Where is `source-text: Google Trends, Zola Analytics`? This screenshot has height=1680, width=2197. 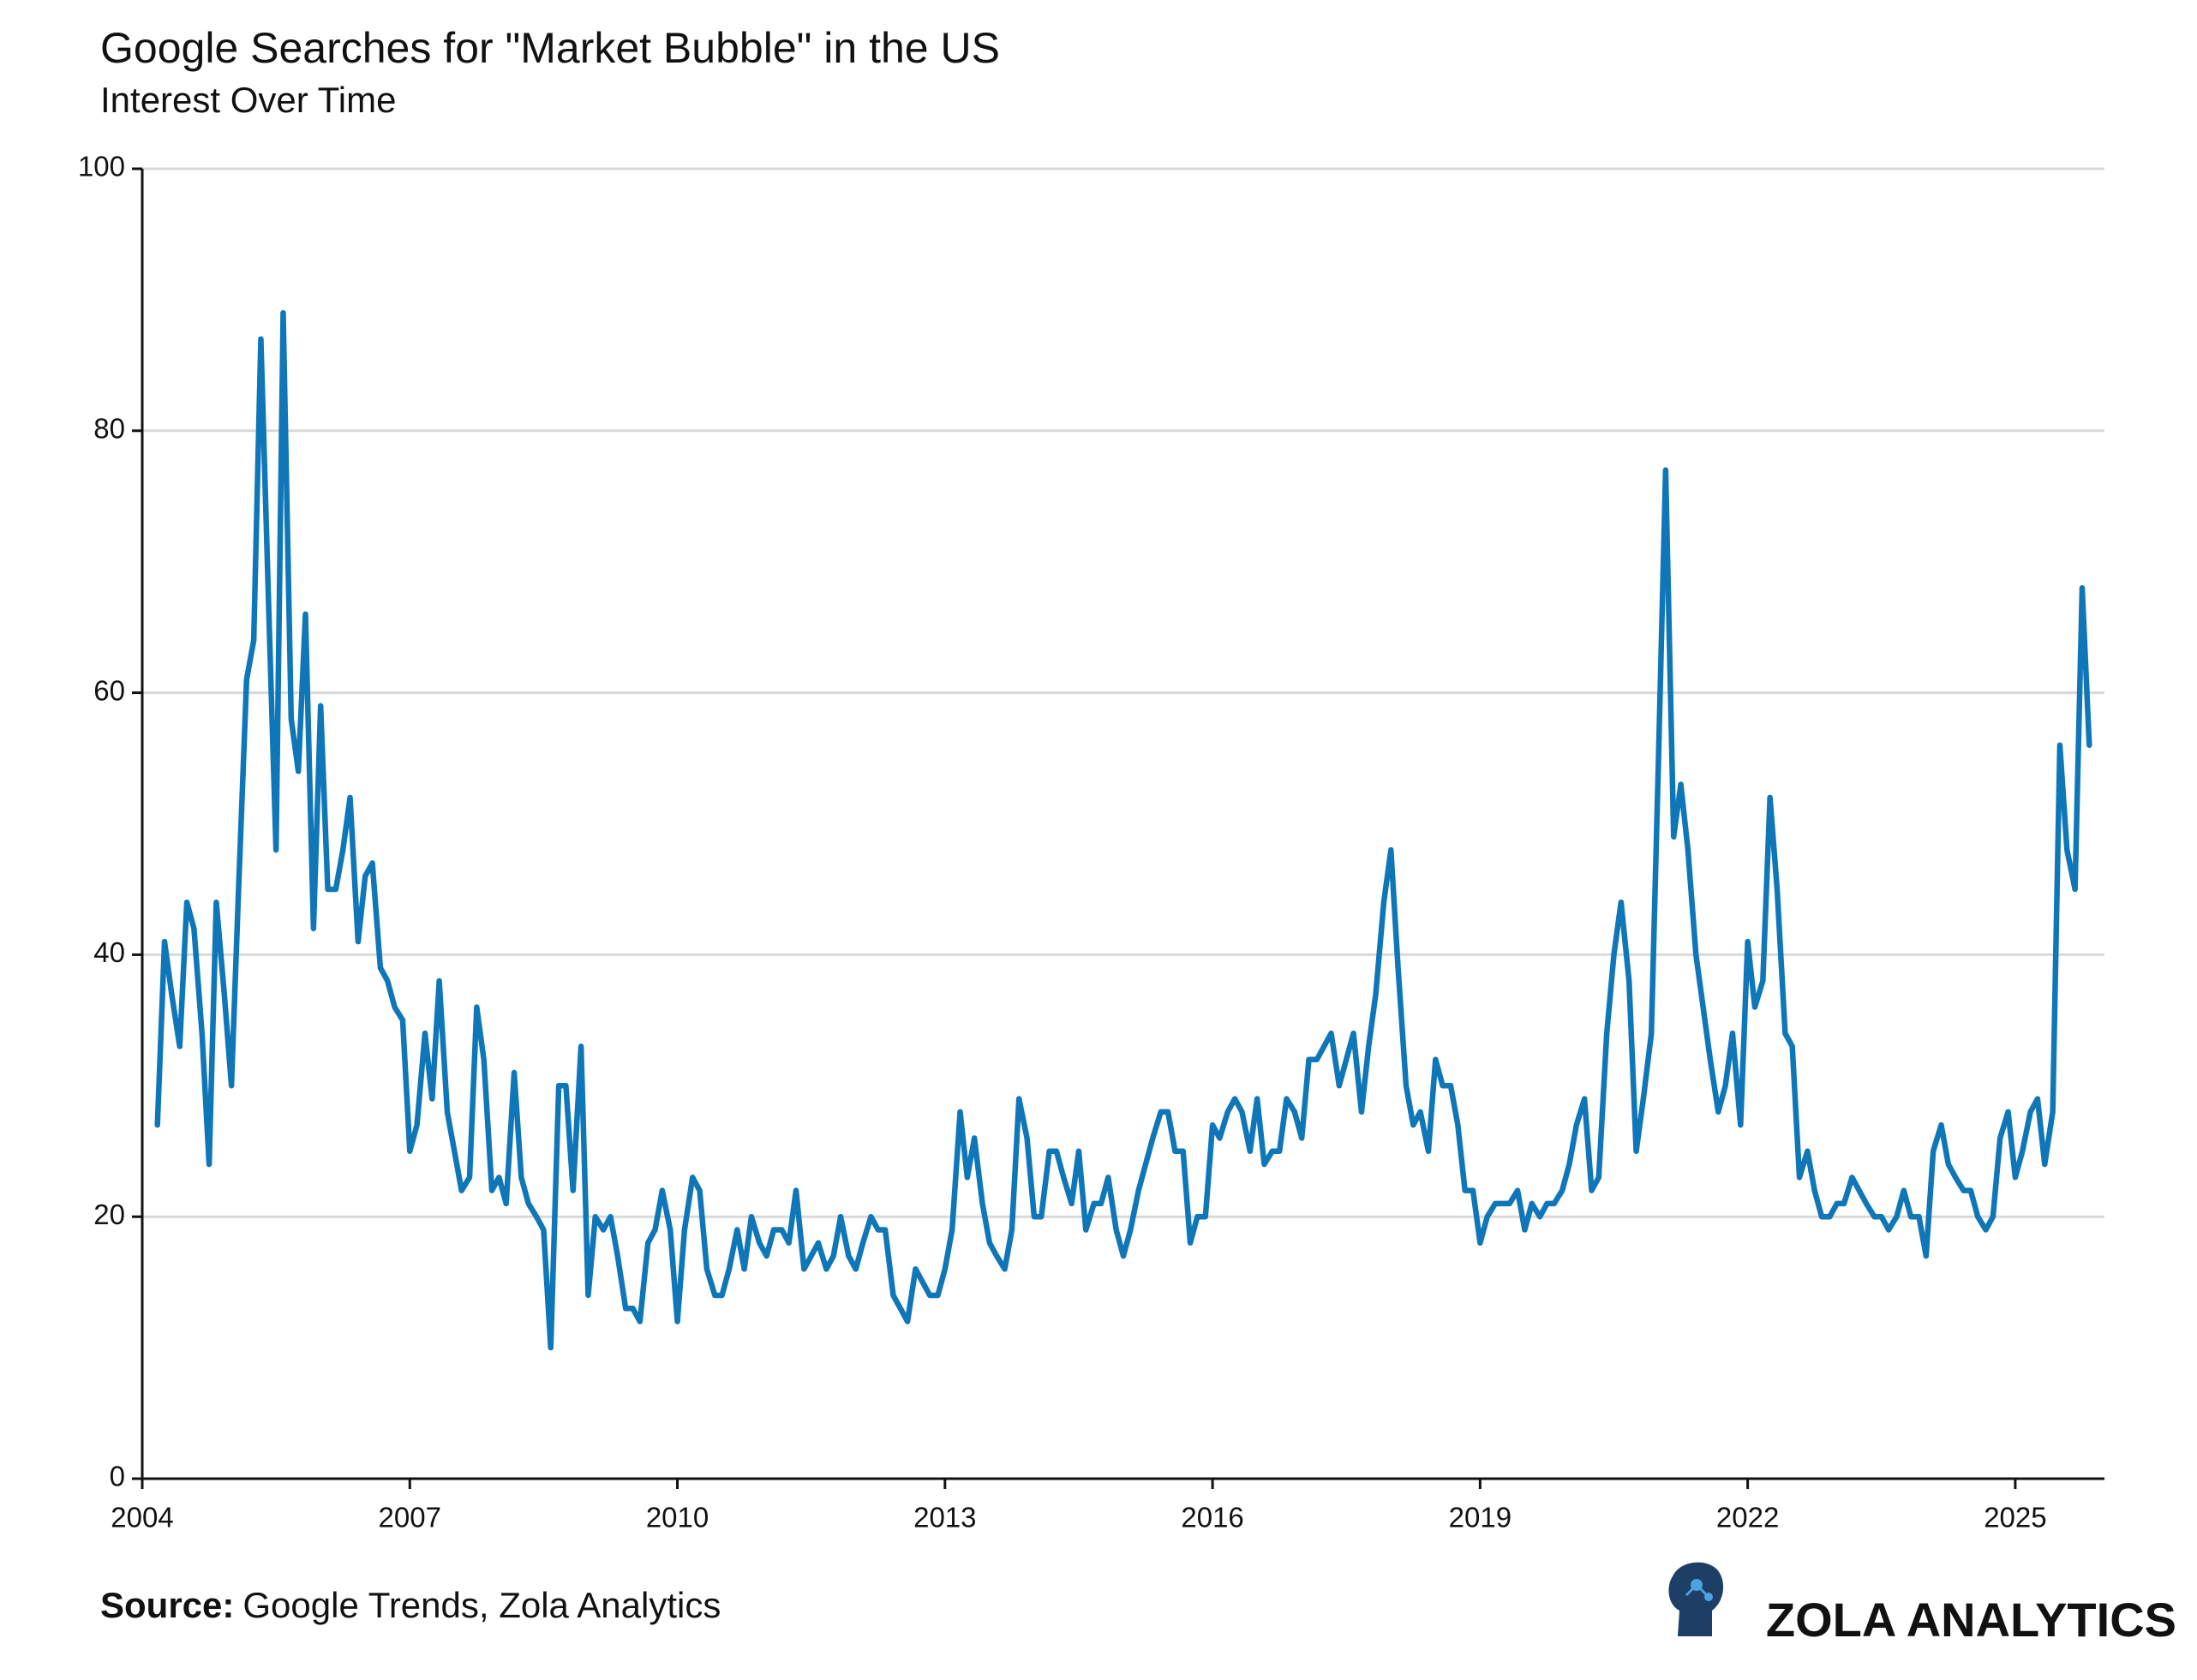
source-text: Google Trends, Zola Analytics is located at coordinates (481, 1605).